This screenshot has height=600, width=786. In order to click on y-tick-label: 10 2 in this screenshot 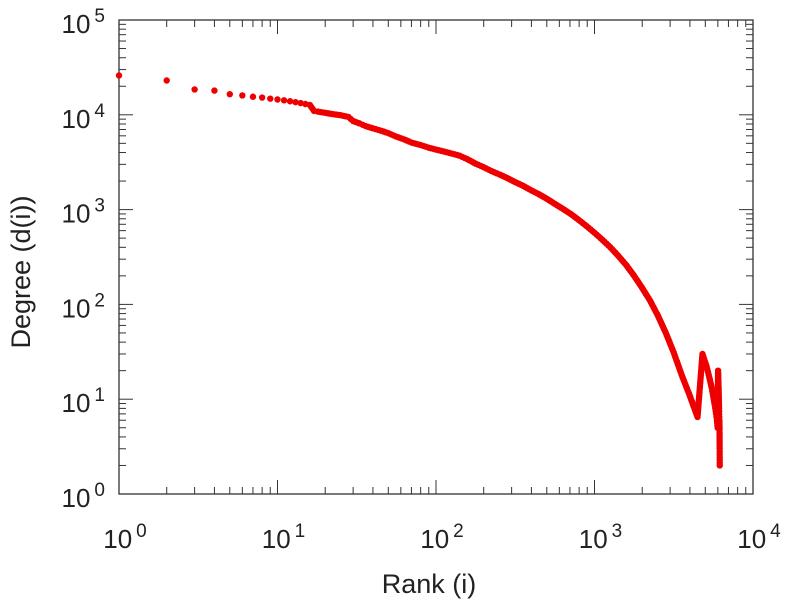, I will do `click(84, 306)`.